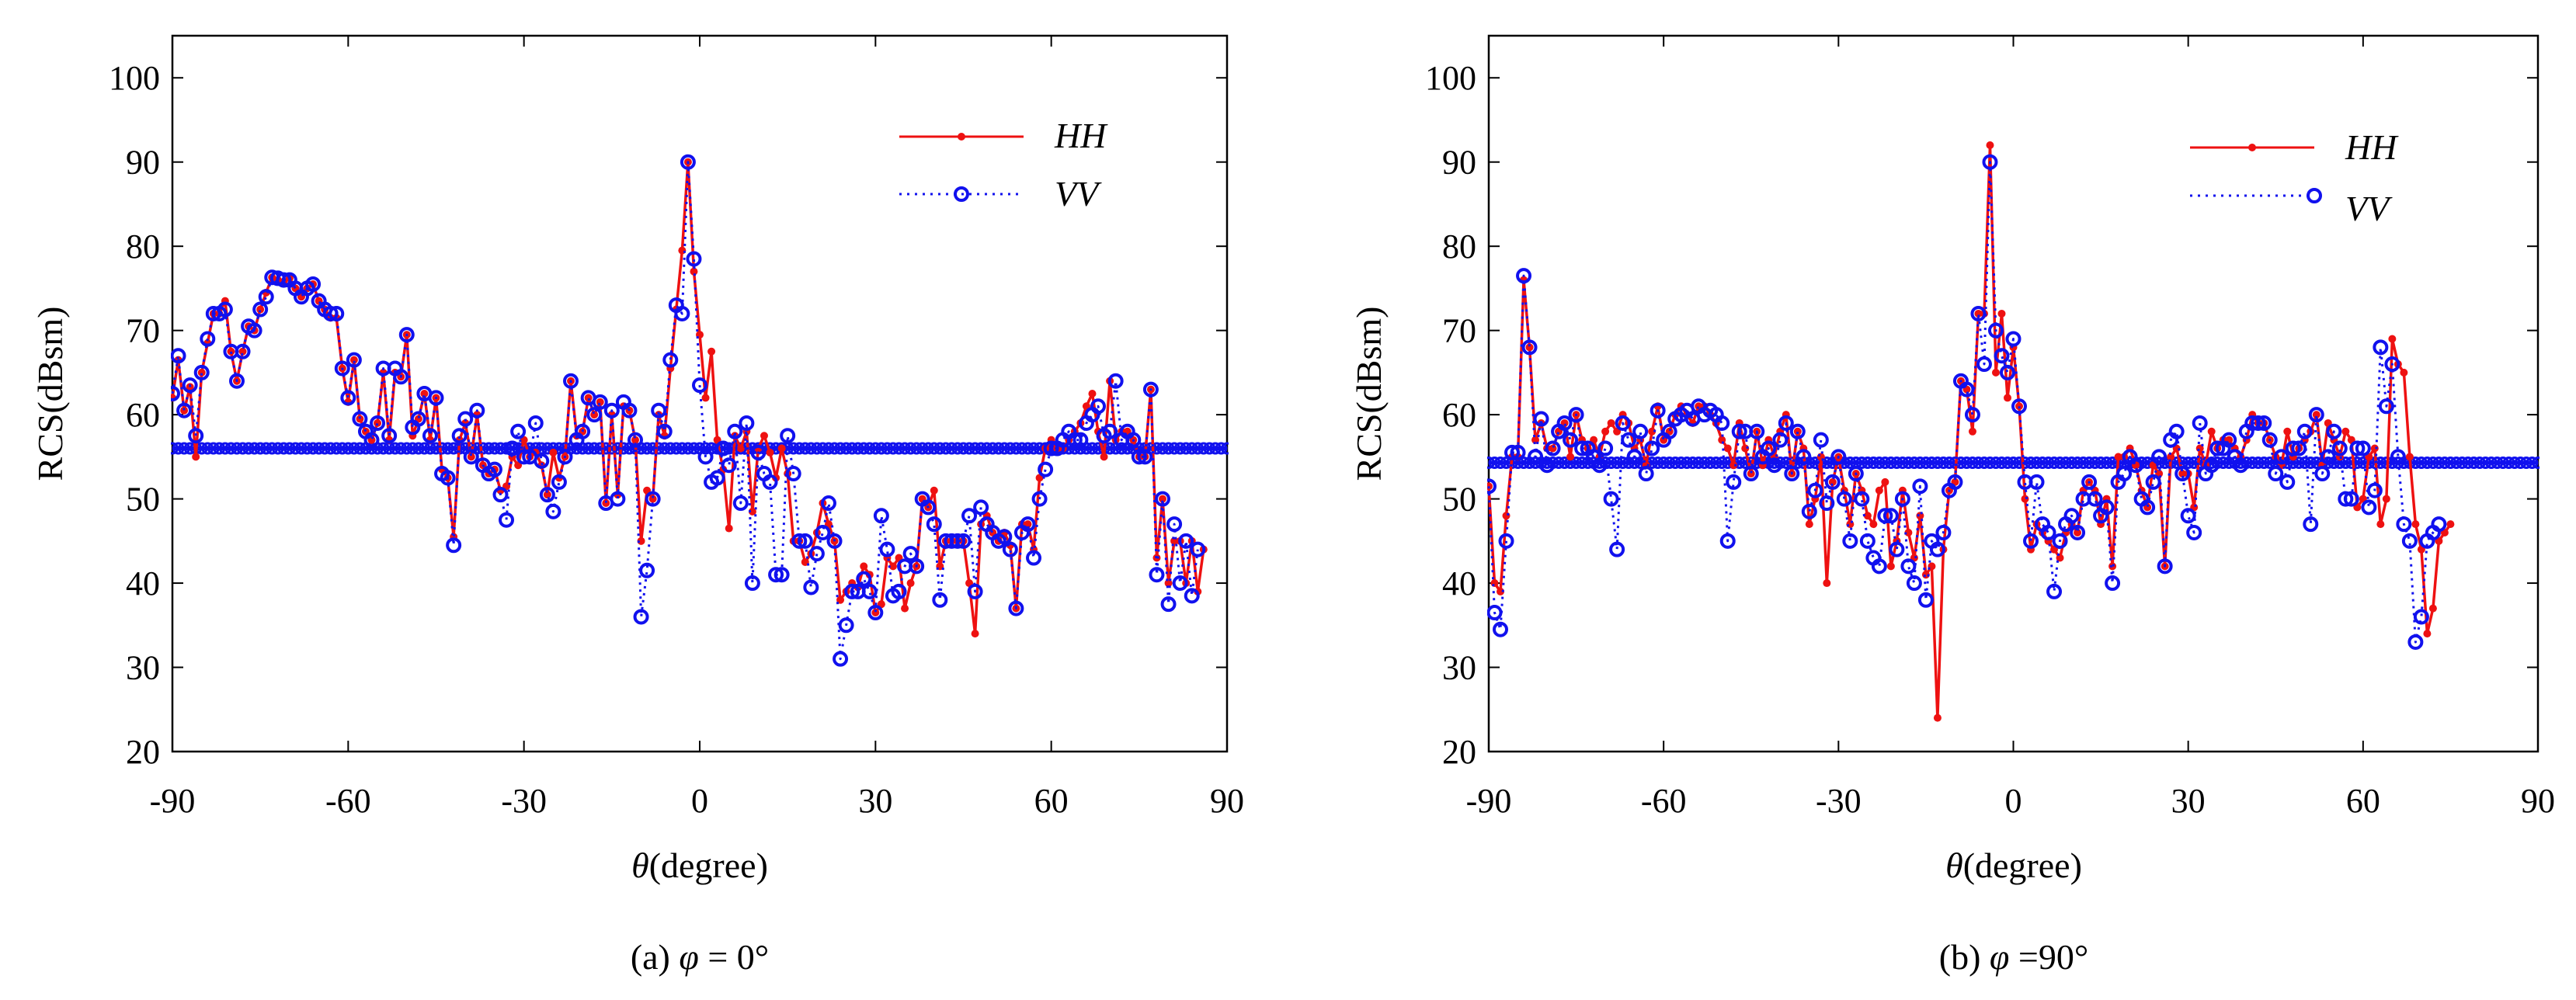  I want to click on panel-caption-symbol: φ, so click(1999, 957).